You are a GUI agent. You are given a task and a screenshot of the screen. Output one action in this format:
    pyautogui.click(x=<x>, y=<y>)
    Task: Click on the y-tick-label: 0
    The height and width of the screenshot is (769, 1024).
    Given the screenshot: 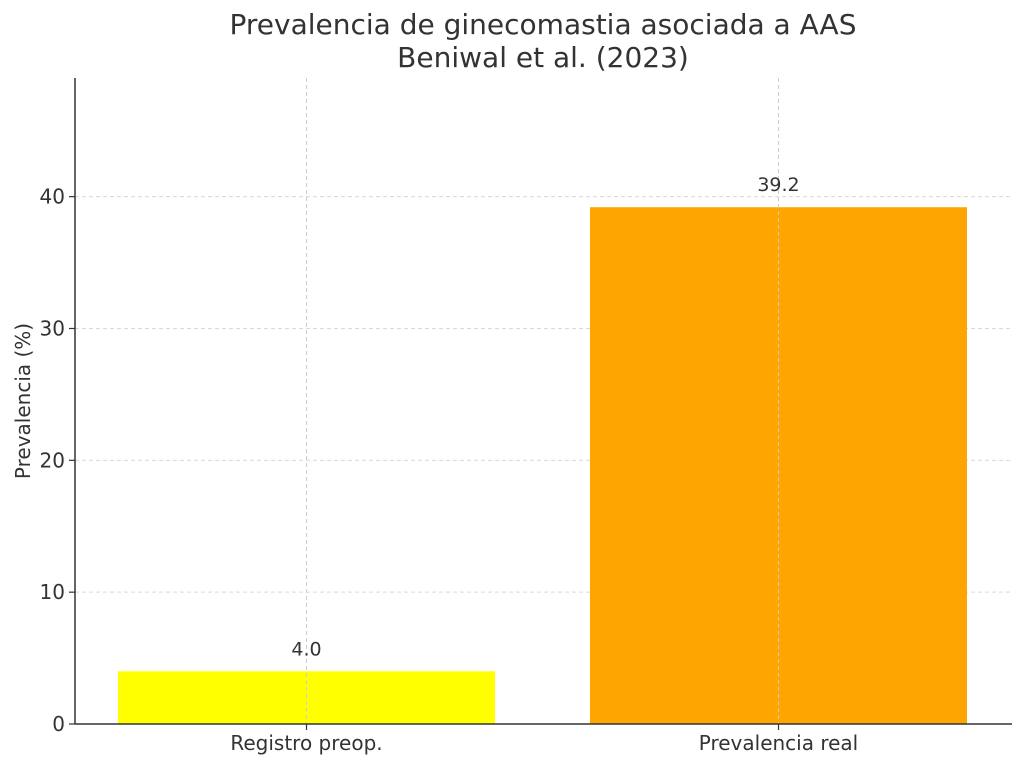 What is the action you would take?
    pyautogui.click(x=58, y=724)
    